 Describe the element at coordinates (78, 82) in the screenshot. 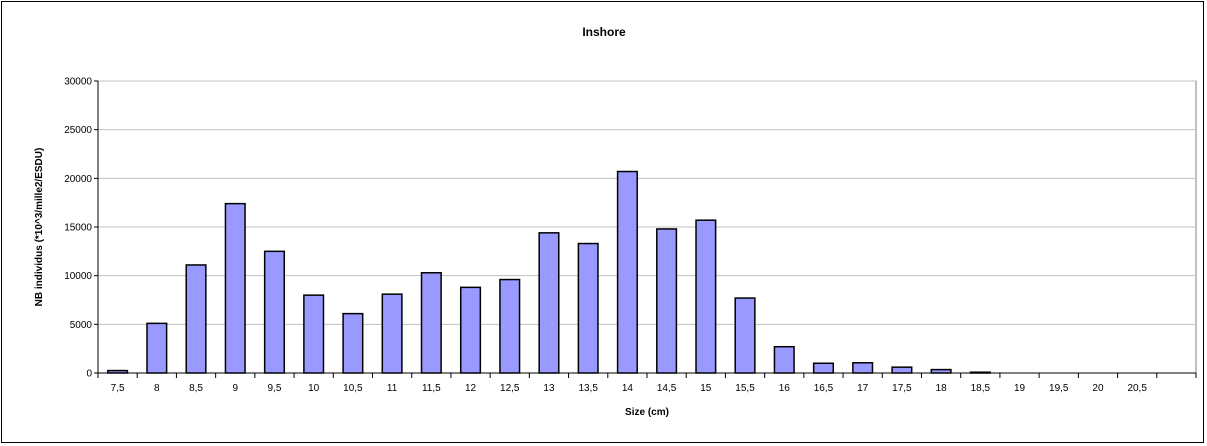

I see `y-tick-label: 30000` at that location.